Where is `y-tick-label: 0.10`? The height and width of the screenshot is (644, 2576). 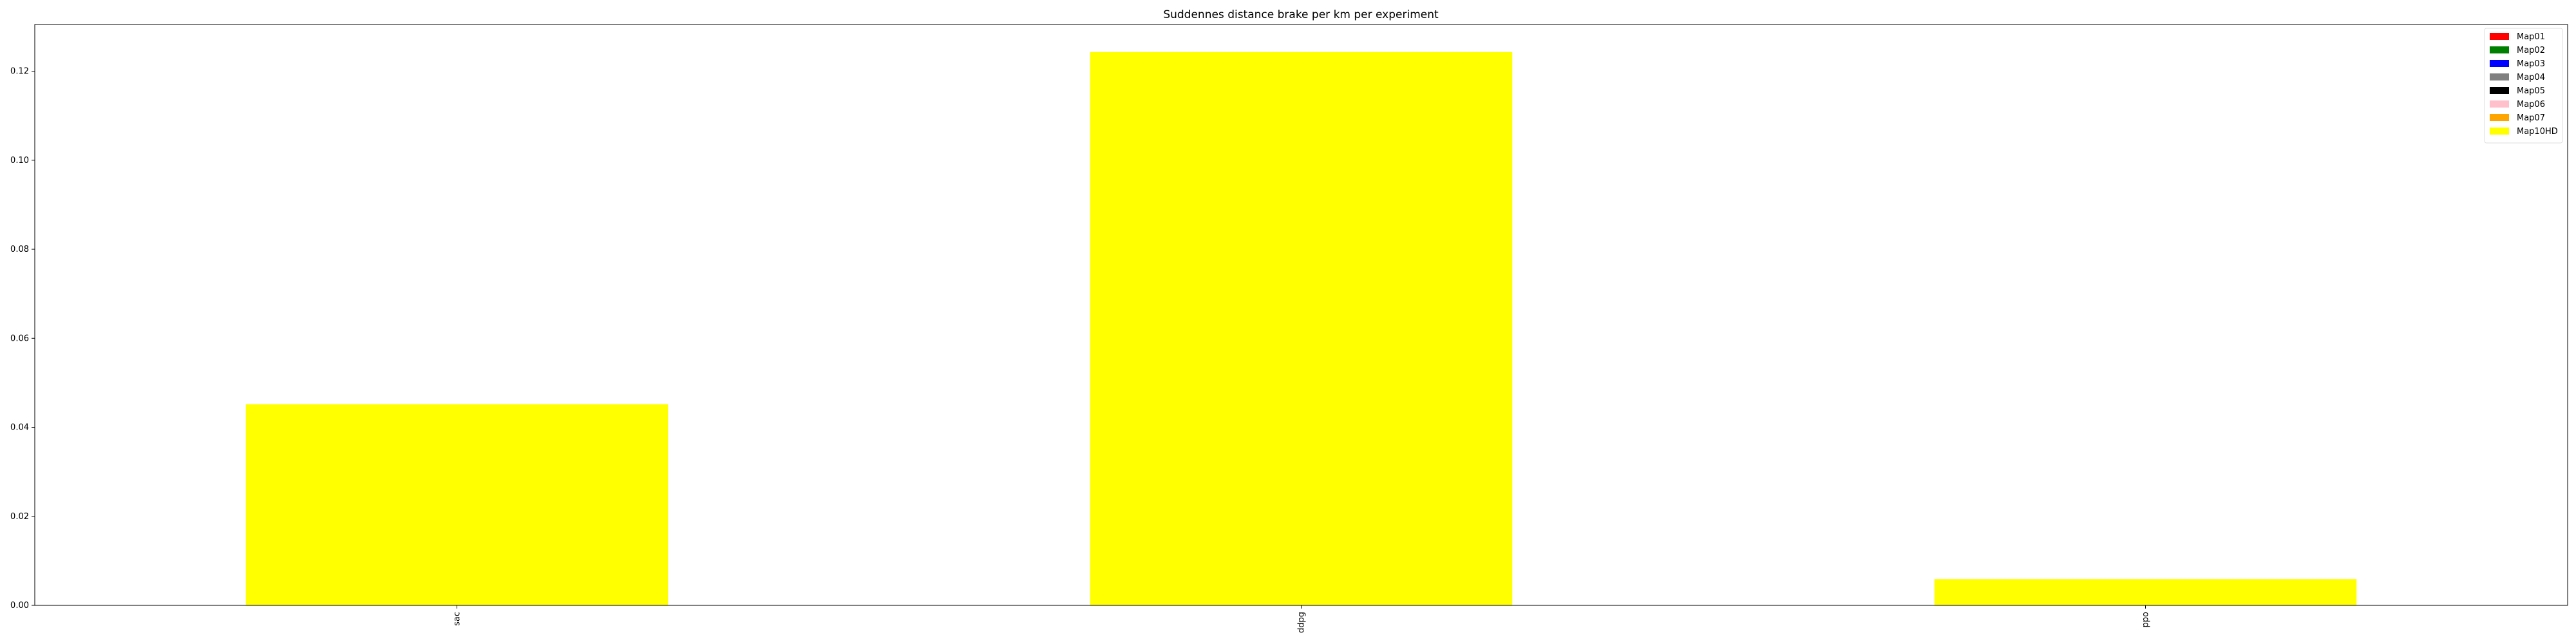
y-tick-label: 0.10 is located at coordinates (19, 161).